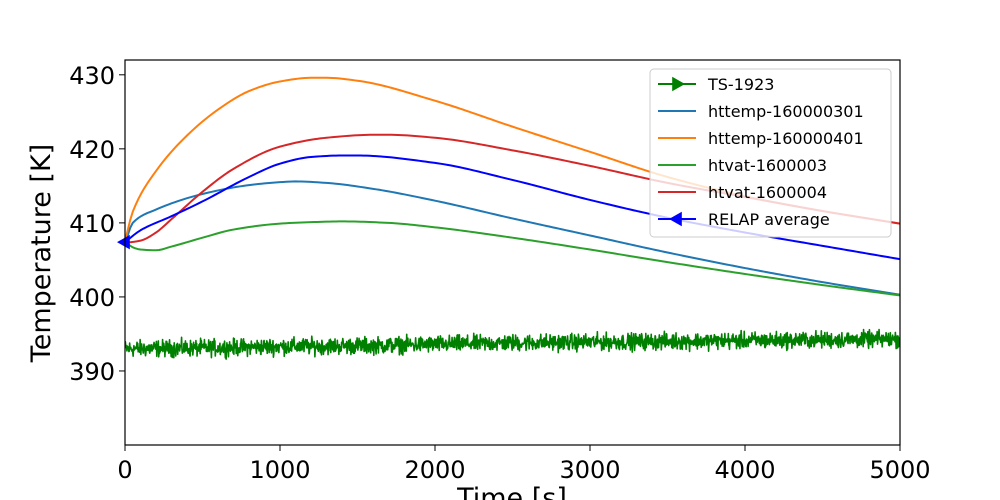 This screenshot has height=500, width=1000. Describe the element at coordinates (92, 372) in the screenshot. I see `y-tick-label: 390` at that location.